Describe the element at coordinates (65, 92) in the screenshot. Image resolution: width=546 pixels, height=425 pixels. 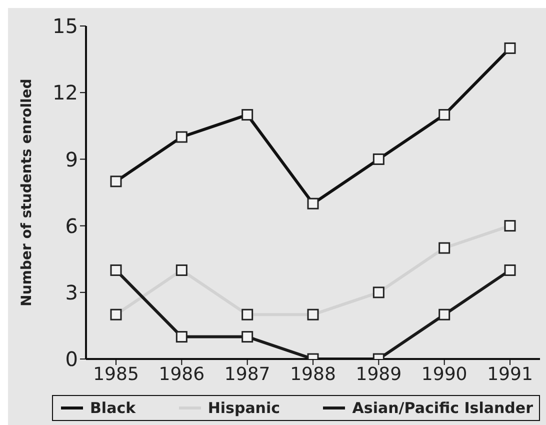
I see `y-tick-label: 12` at that location.